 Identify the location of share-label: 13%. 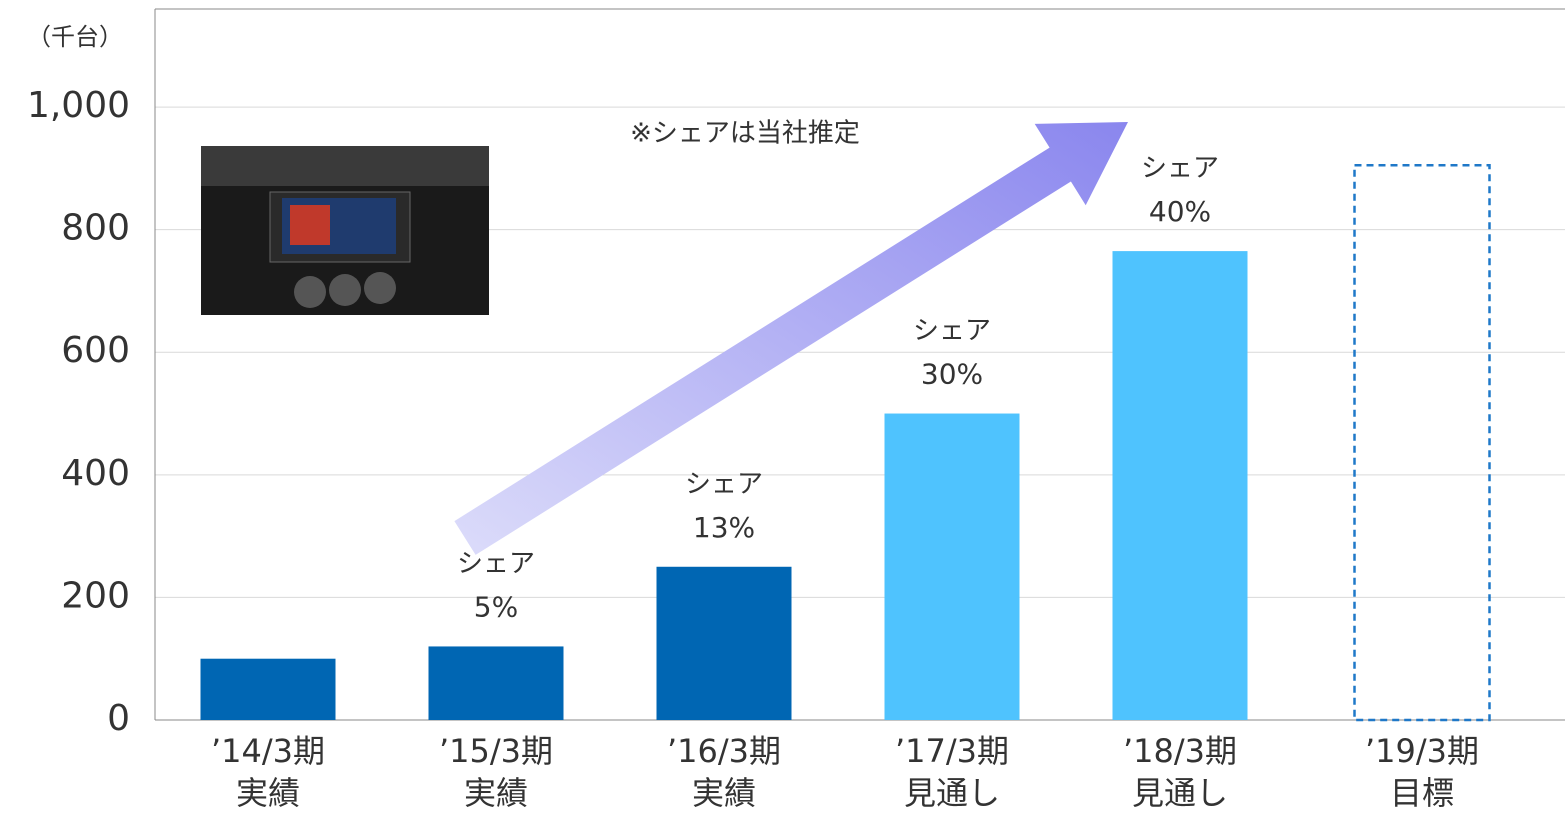
(724, 527).